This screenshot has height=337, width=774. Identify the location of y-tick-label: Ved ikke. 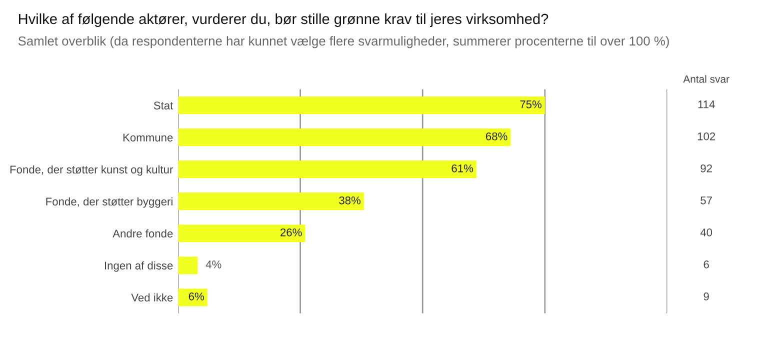
(152, 297).